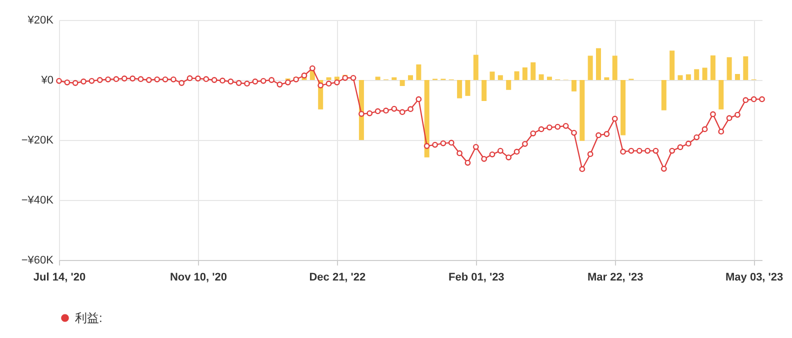 This screenshot has height=338, width=792. What do you see at coordinates (37, 260) in the screenshot?
I see `y-tick-label: −¥60K` at bounding box center [37, 260].